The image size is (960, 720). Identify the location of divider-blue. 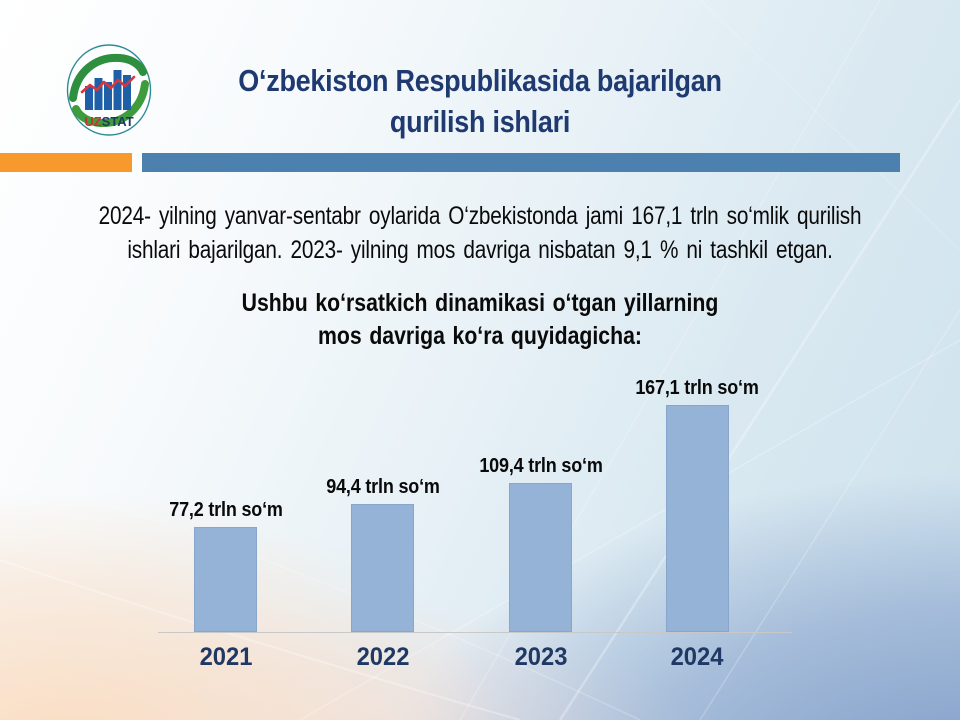
(521, 162).